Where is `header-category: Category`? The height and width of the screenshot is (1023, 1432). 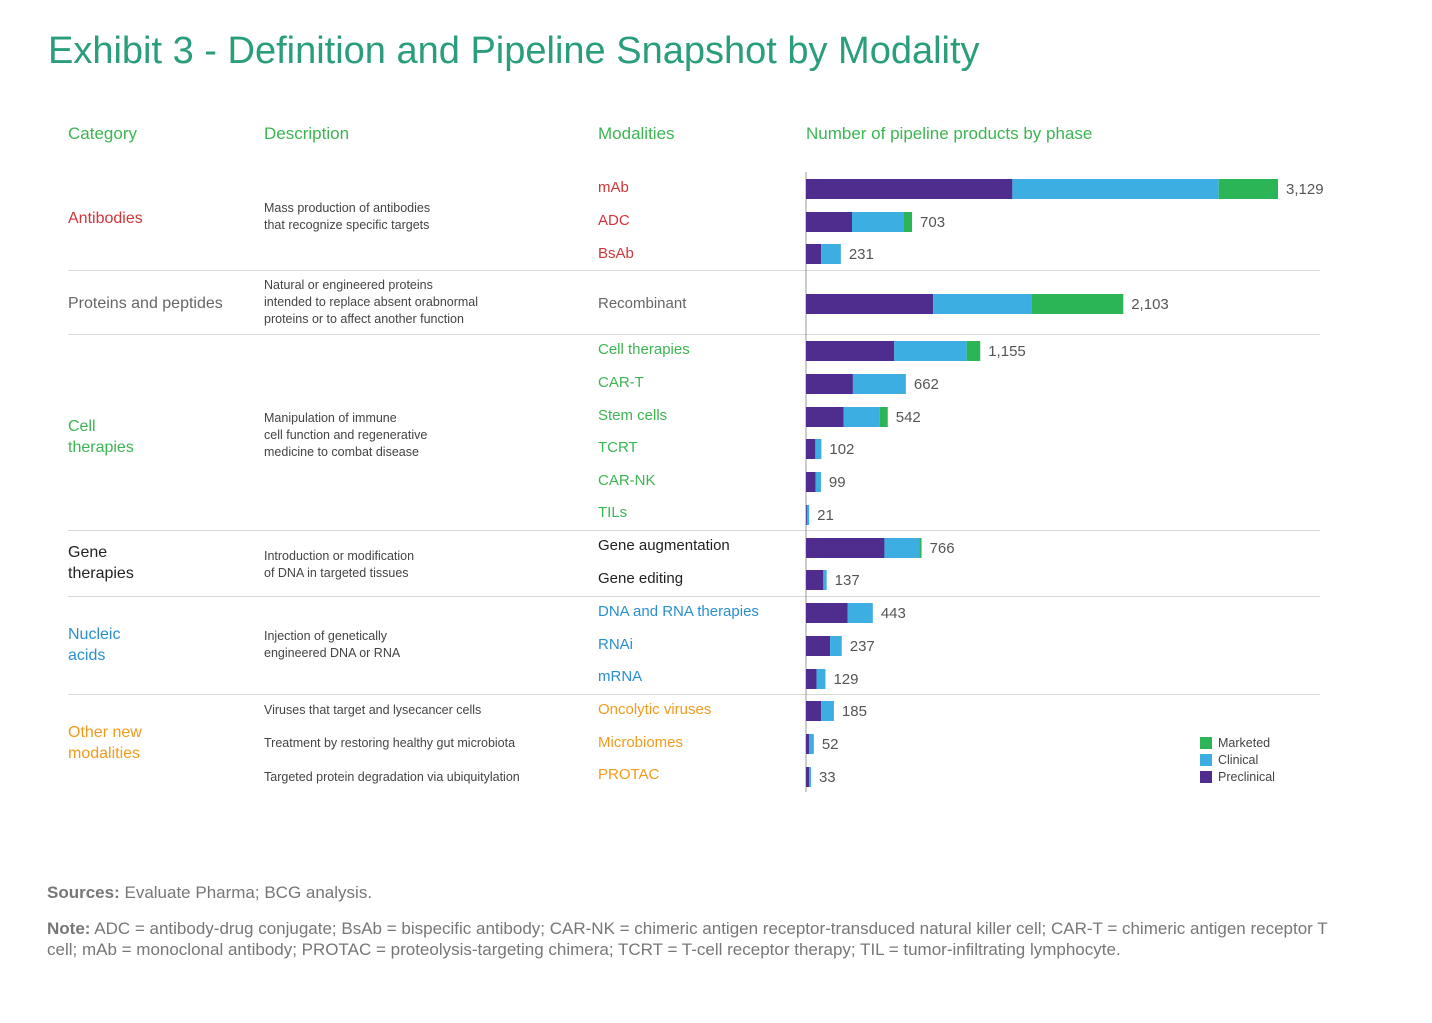
header-category: Category is located at coordinates (102, 133).